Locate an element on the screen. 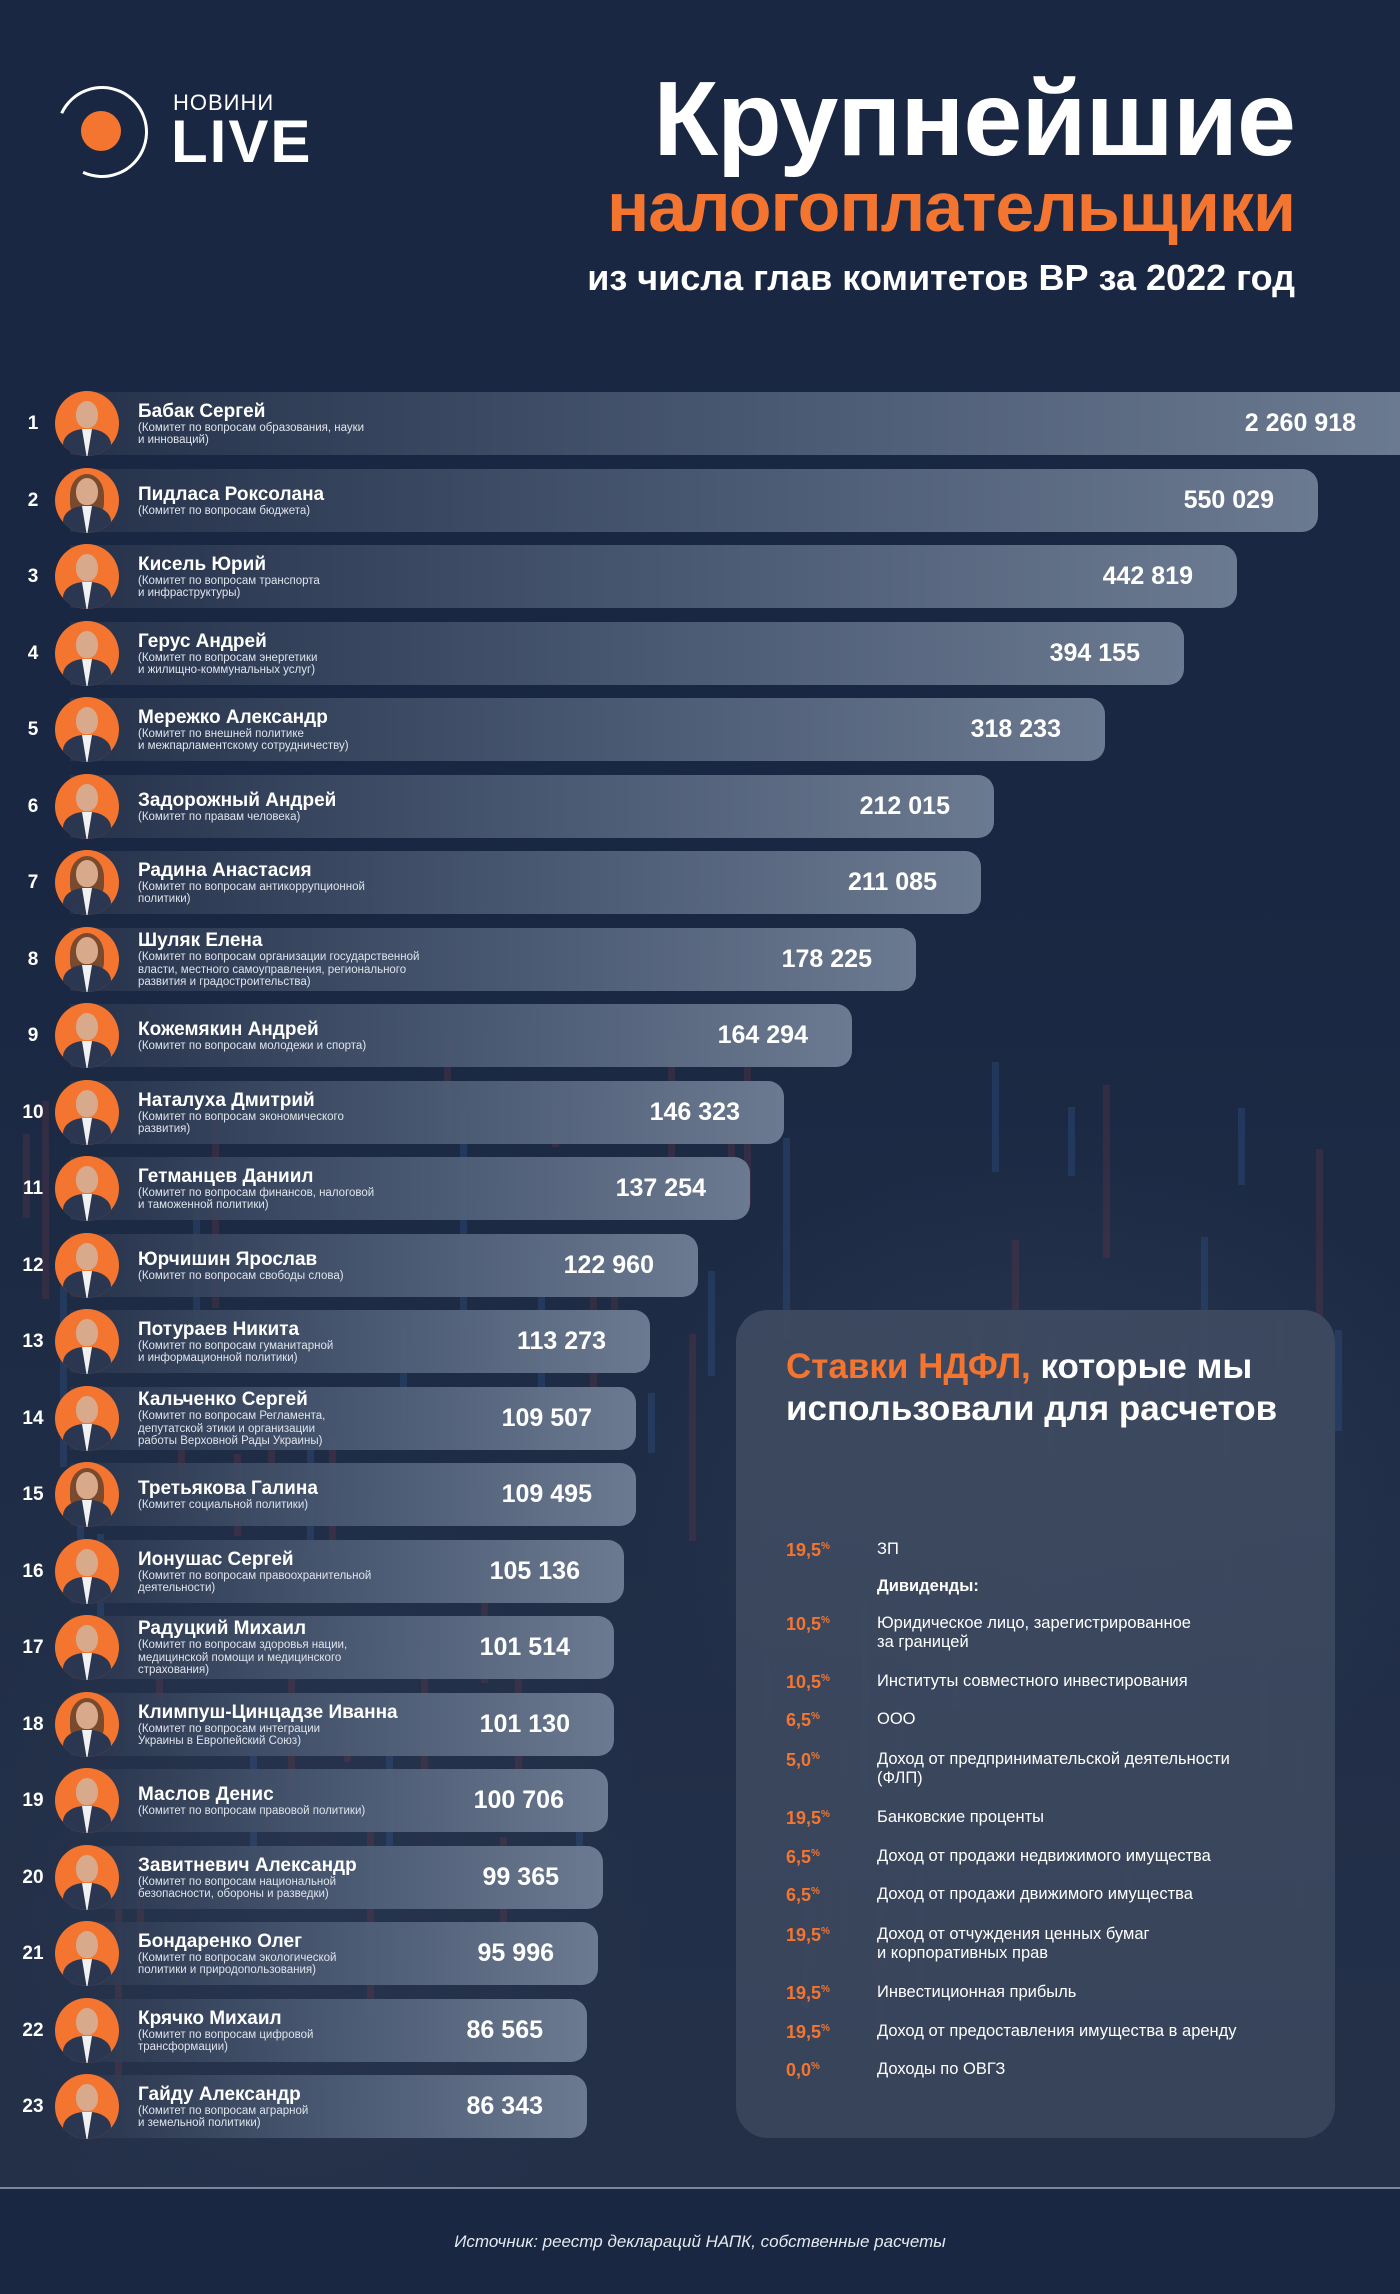  tax-value: 100 706 is located at coordinates (518, 1800).